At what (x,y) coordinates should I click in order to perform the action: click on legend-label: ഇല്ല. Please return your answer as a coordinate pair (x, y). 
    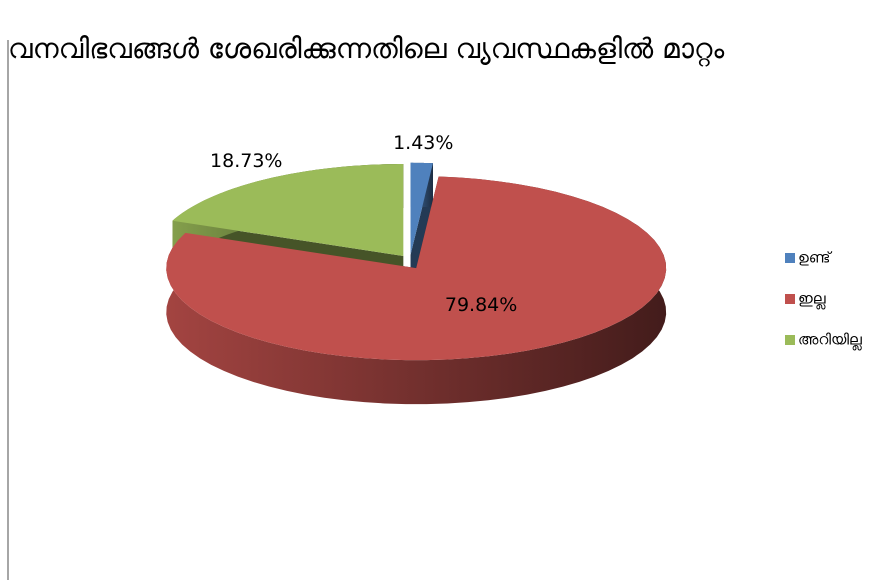
    Looking at the image, I should click on (812, 300).